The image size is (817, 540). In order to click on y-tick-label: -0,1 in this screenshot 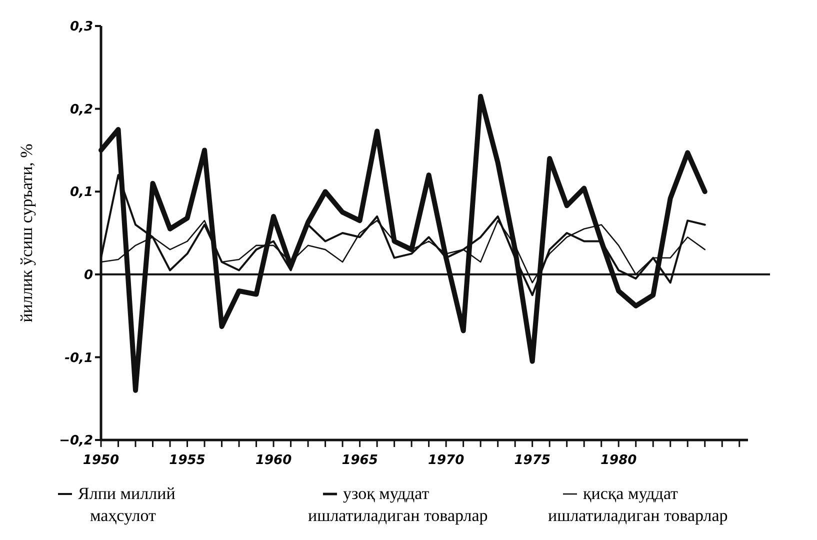, I will do `click(78, 358)`.